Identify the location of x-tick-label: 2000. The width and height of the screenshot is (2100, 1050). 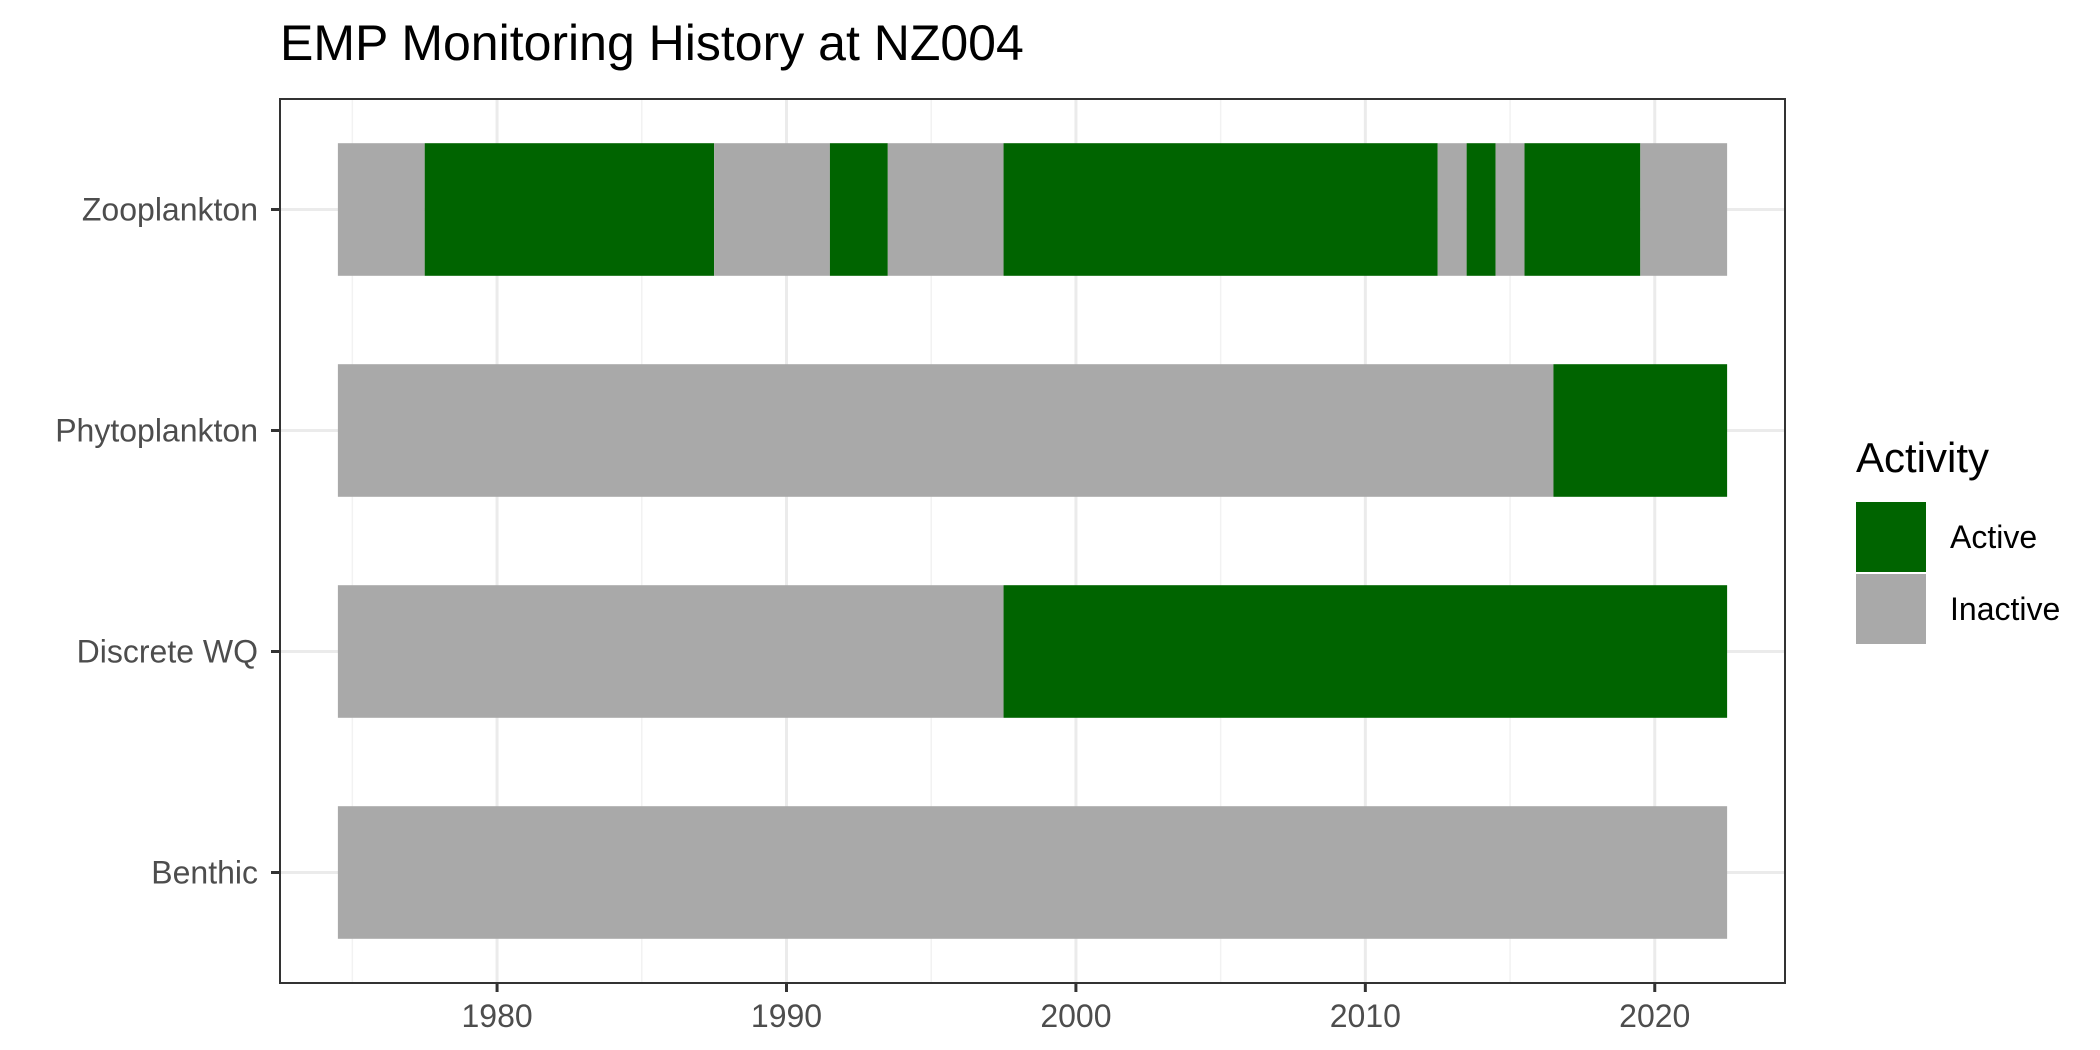
(1075, 1016).